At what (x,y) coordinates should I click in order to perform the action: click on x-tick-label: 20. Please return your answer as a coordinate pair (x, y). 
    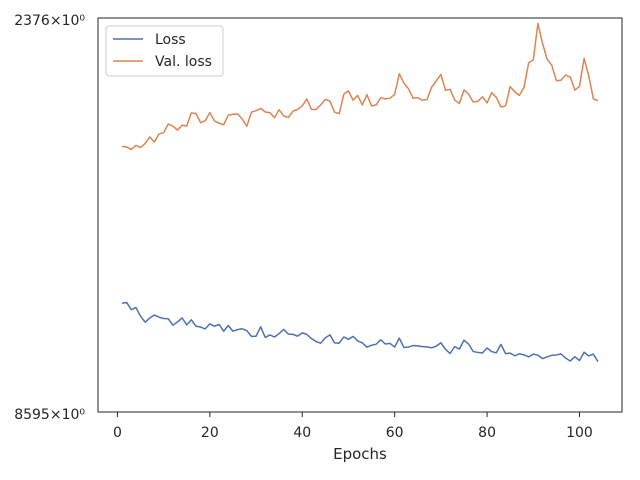
    Looking at the image, I should click on (210, 433).